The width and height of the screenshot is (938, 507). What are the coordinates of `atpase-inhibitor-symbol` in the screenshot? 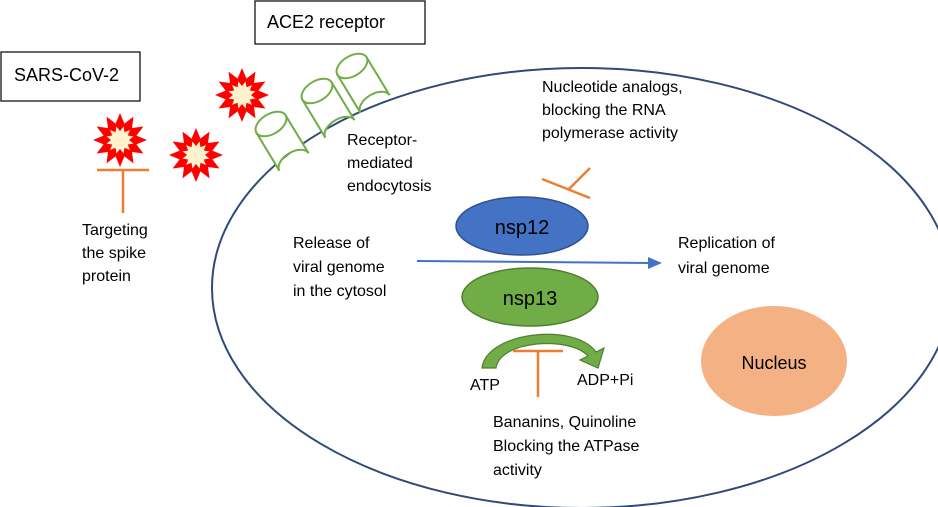 It's located at (538, 373).